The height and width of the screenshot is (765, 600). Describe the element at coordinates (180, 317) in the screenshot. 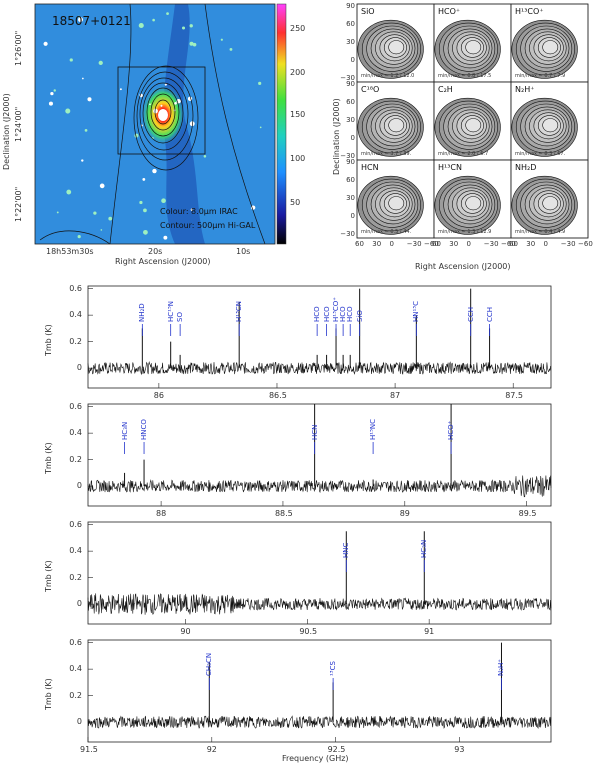

I see `spectral-line-label: SO` at that location.